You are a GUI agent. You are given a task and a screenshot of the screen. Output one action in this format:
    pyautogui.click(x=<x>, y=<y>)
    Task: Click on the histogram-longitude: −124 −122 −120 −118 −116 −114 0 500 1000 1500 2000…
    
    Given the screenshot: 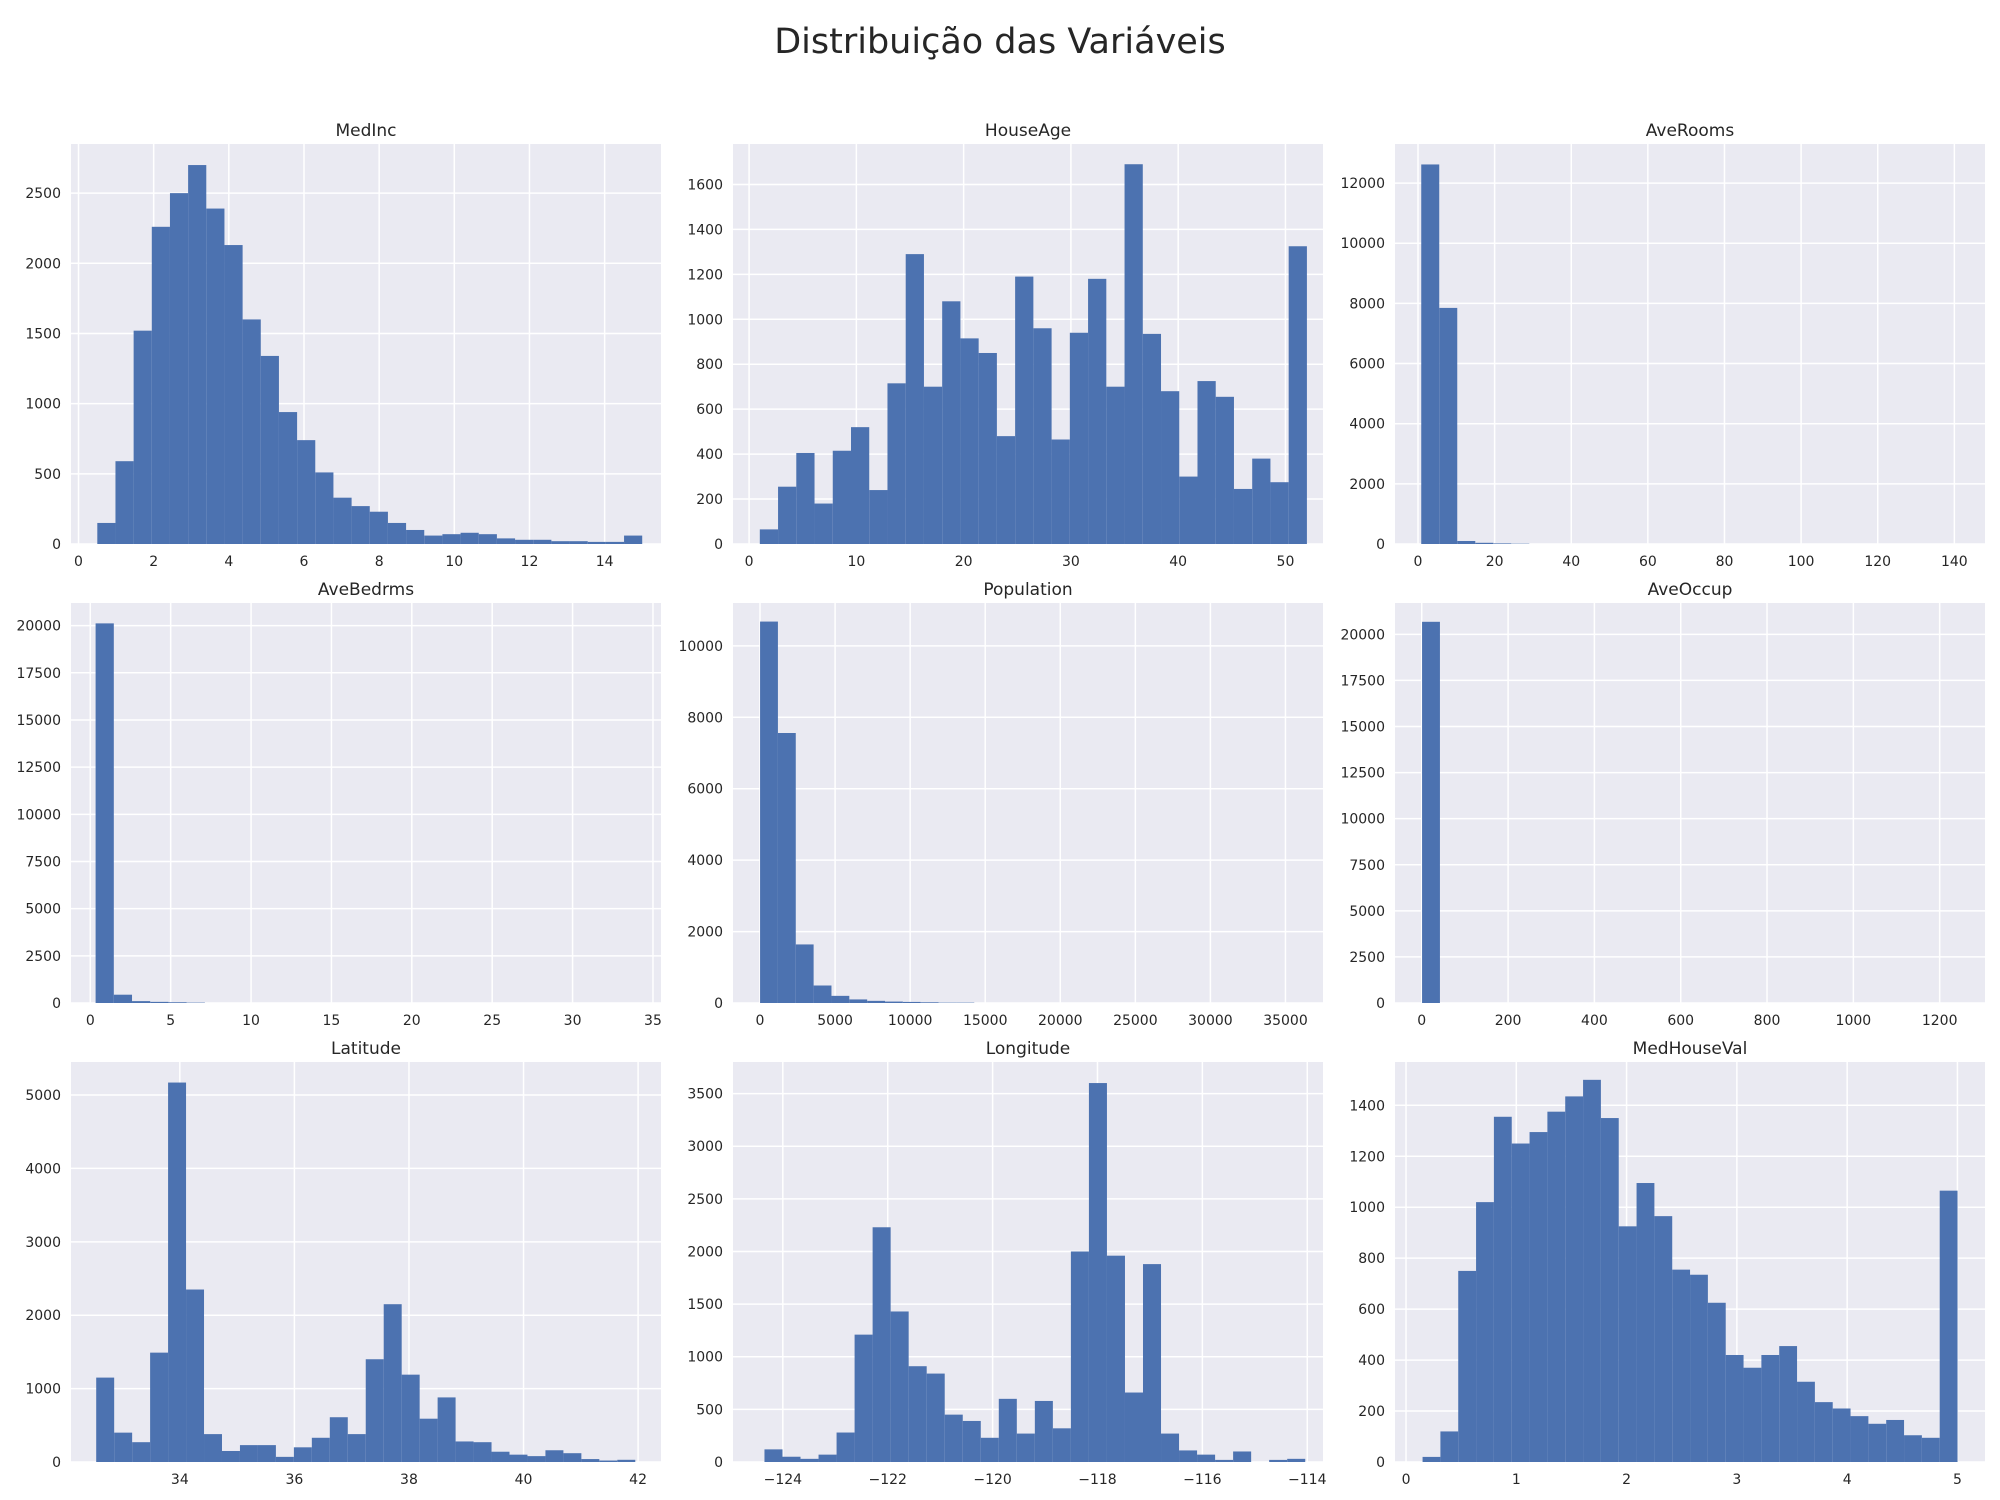 What is the action you would take?
    pyautogui.click(x=1006, y=1263)
    